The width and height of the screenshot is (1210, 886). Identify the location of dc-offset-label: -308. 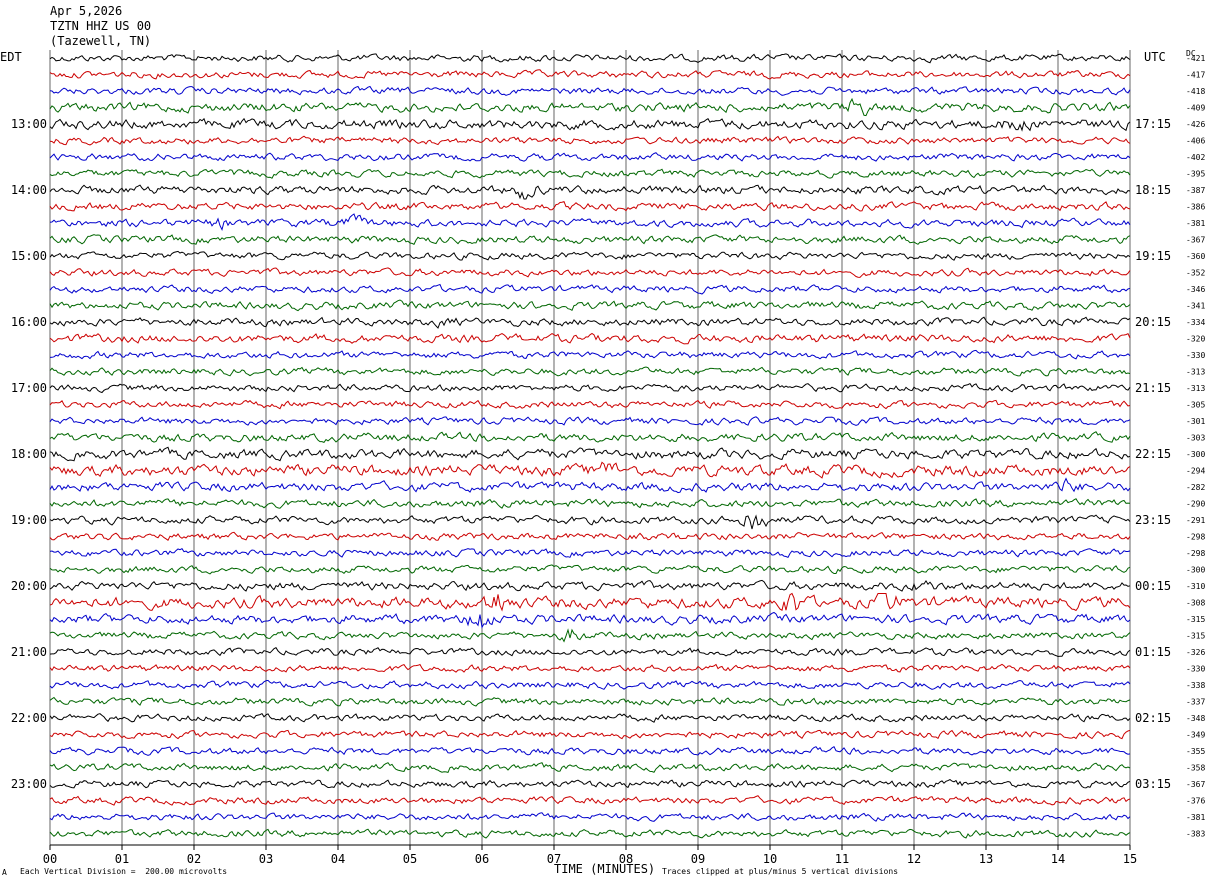
(1195, 603).